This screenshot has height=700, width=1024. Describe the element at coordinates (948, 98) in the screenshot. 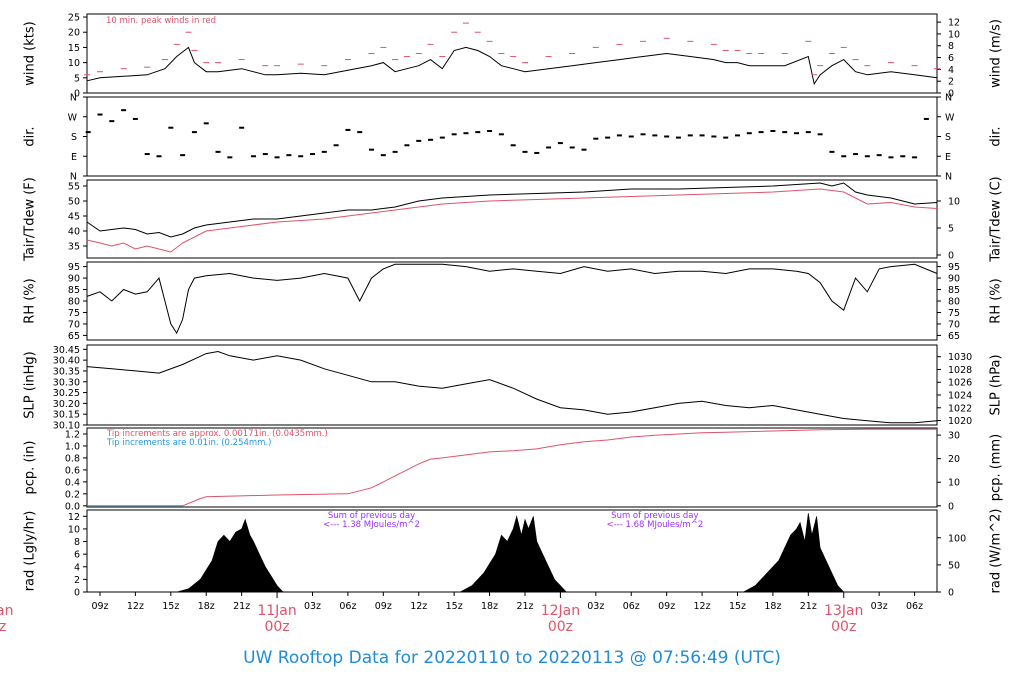

I see `dir-right-tick-label: N` at that location.